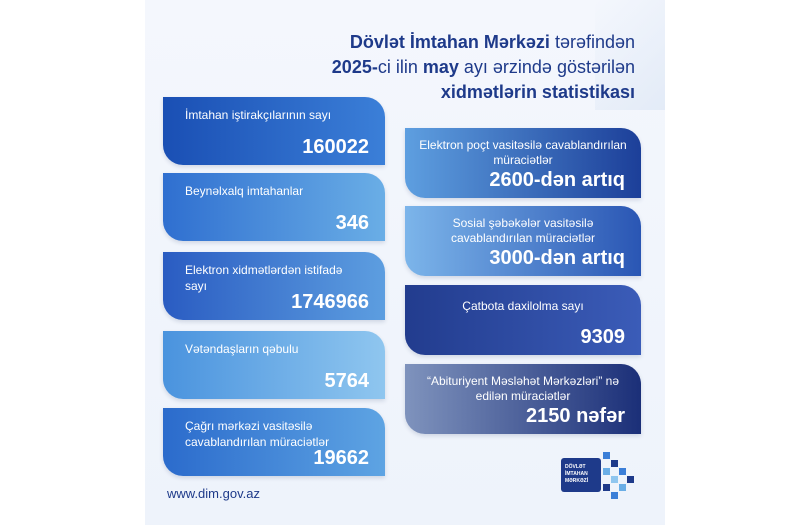 This screenshot has height=525, width=800. What do you see at coordinates (341, 458) in the screenshot?
I see `stat-value: 19662` at bounding box center [341, 458].